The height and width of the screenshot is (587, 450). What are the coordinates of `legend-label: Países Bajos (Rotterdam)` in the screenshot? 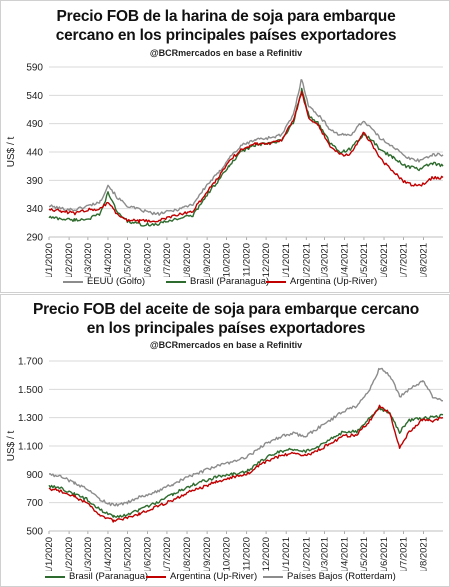 It's located at (341, 576).